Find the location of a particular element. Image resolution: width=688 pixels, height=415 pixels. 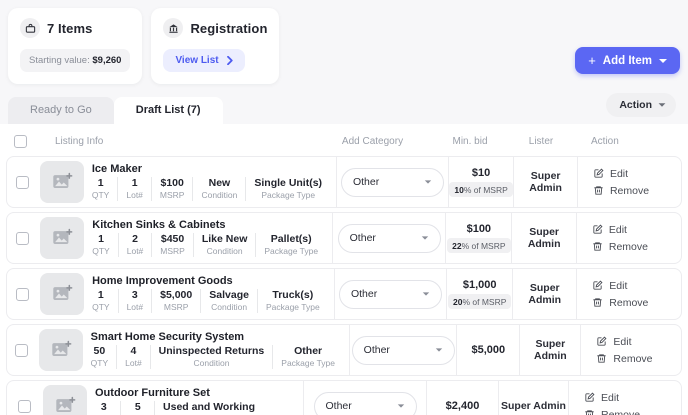

field-label: QTY is located at coordinates (101, 307).